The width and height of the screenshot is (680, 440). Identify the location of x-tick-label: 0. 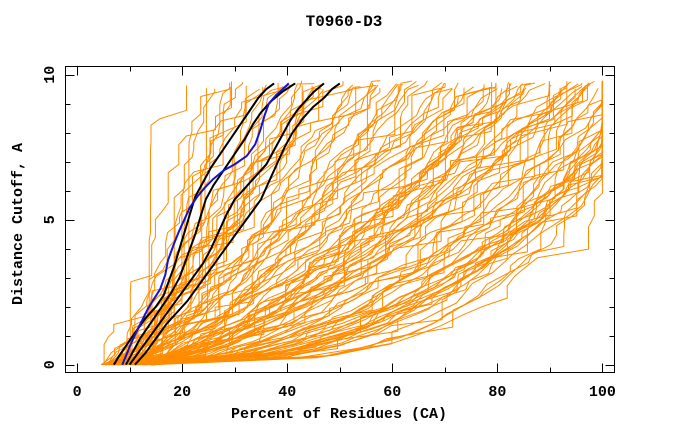
(77, 392).